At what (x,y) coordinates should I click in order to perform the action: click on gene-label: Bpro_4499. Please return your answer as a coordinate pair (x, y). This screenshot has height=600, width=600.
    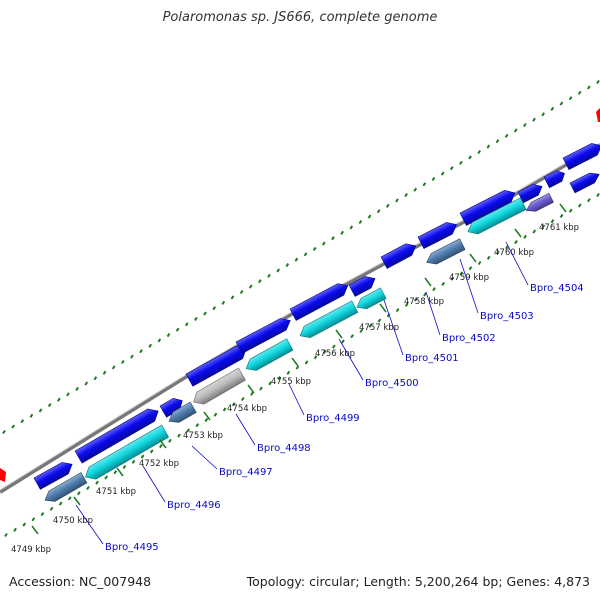
    Looking at the image, I should click on (333, 418).